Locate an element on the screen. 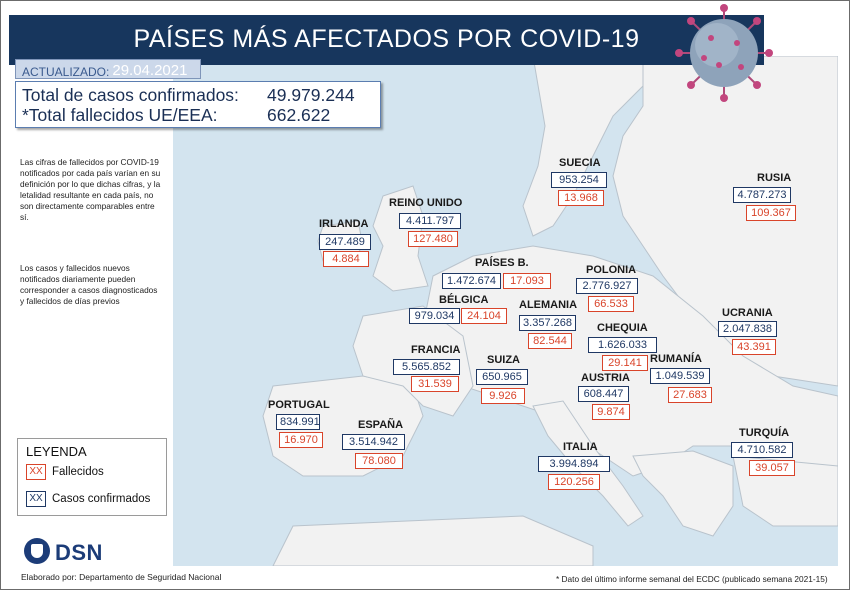 Image resolution: width=850 pixels, height=590 pixels. legend: LEYENDA XX Fallecidos XX Casos confirmados is located at coordinates (92, 477).